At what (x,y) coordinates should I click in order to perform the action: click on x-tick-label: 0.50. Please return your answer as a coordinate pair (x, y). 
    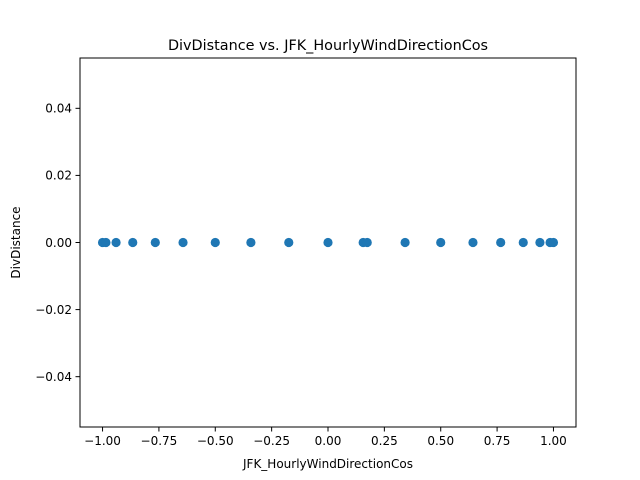
    Looking at the image, I should click on (440, 441).